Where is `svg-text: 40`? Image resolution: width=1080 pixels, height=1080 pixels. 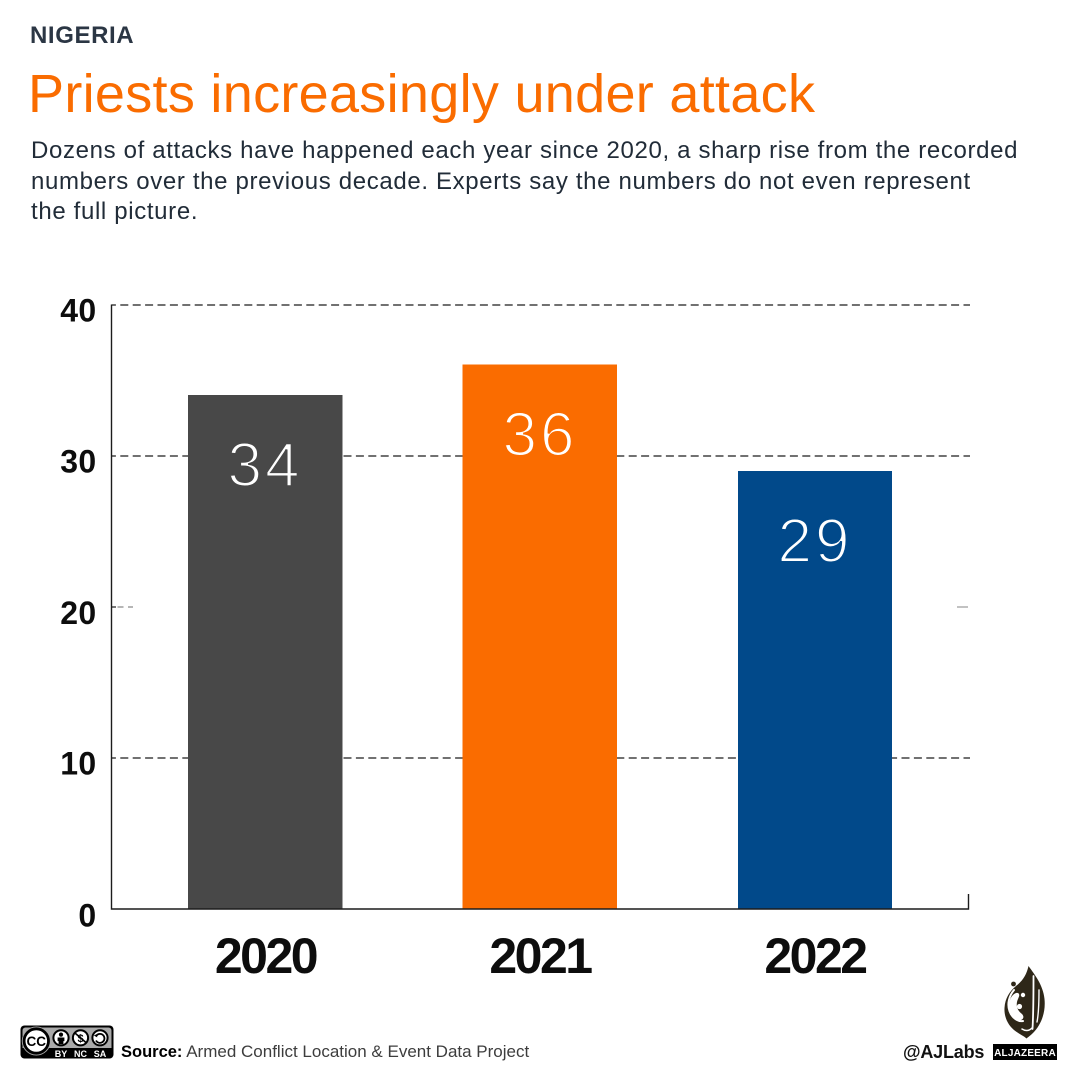 svg-text: 40 is located at coordinates (78, 310).